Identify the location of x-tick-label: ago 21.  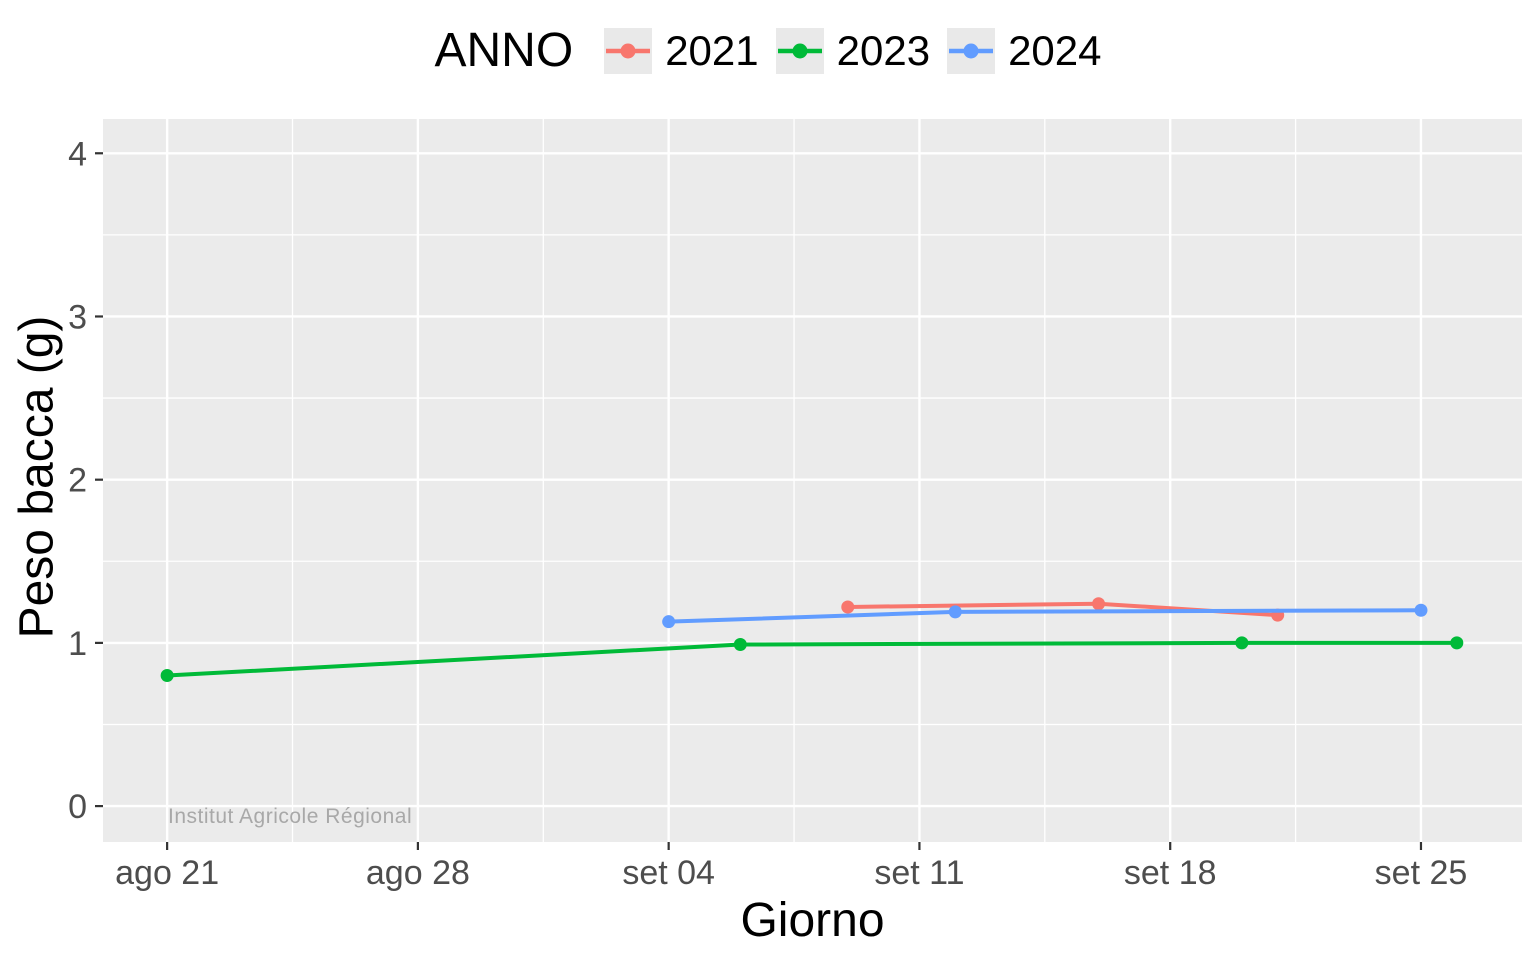
(167, 873).